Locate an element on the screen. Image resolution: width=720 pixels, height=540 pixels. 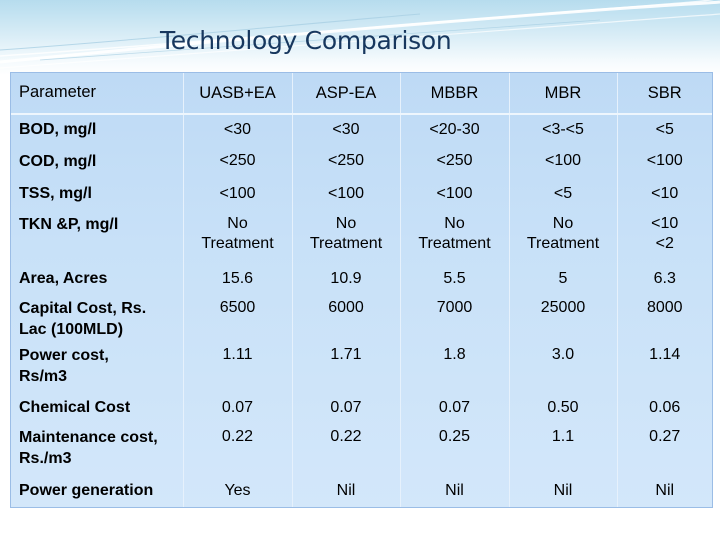
header-swoosh is located at coordinates (360, 34).